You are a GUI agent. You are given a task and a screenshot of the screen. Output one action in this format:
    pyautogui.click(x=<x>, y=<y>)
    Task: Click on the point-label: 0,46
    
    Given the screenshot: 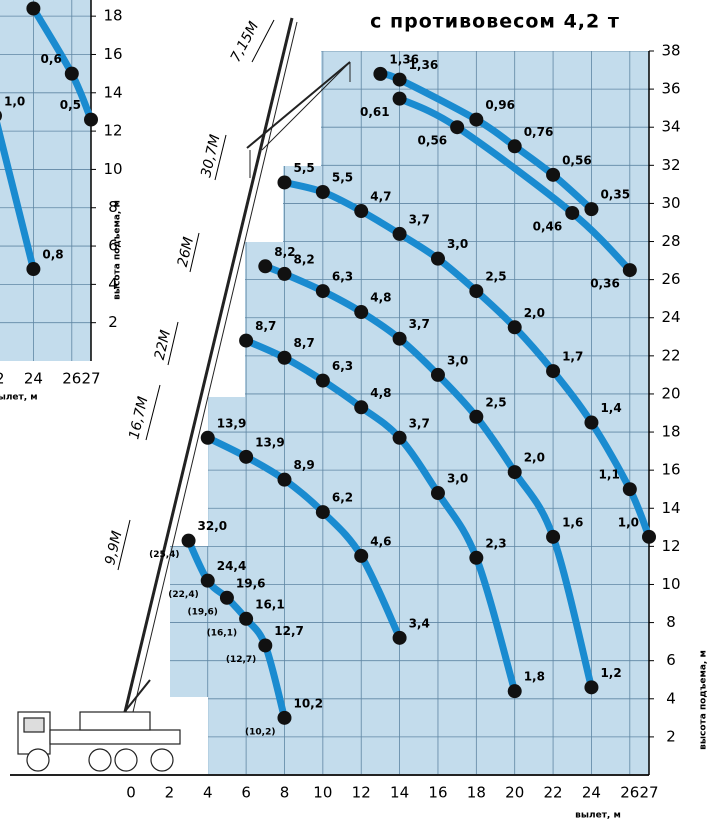 What is the action you would take?
    pyautogui.click(x=548, y=226)
    